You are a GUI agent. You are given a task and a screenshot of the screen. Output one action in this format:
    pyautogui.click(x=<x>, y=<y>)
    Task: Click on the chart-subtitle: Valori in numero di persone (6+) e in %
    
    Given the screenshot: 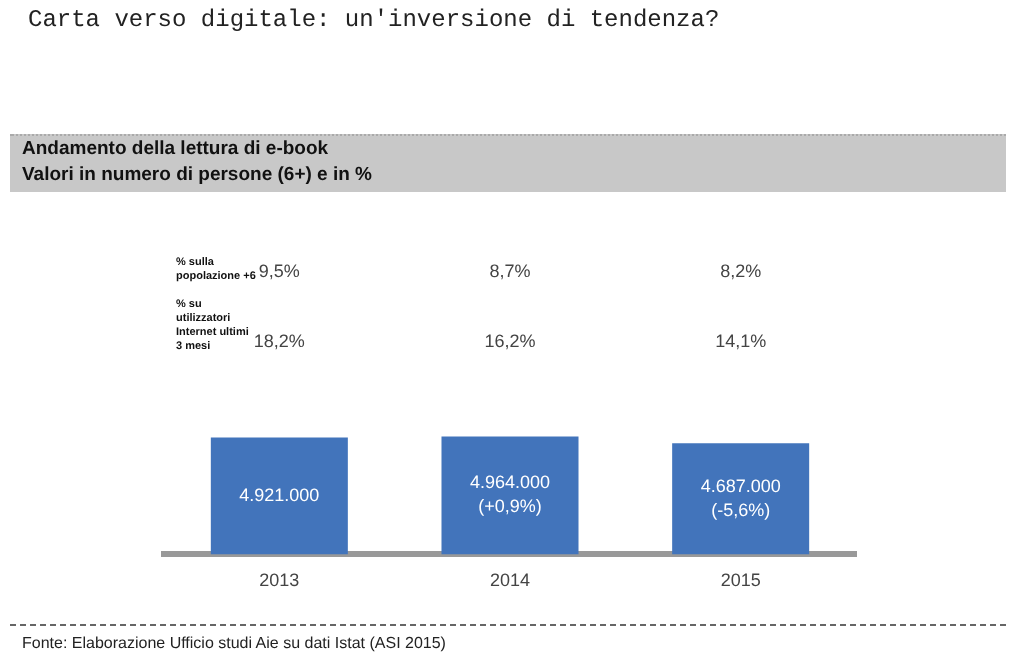 What is the action you would take?
    pyautogui.click(x=197, y=175)
    